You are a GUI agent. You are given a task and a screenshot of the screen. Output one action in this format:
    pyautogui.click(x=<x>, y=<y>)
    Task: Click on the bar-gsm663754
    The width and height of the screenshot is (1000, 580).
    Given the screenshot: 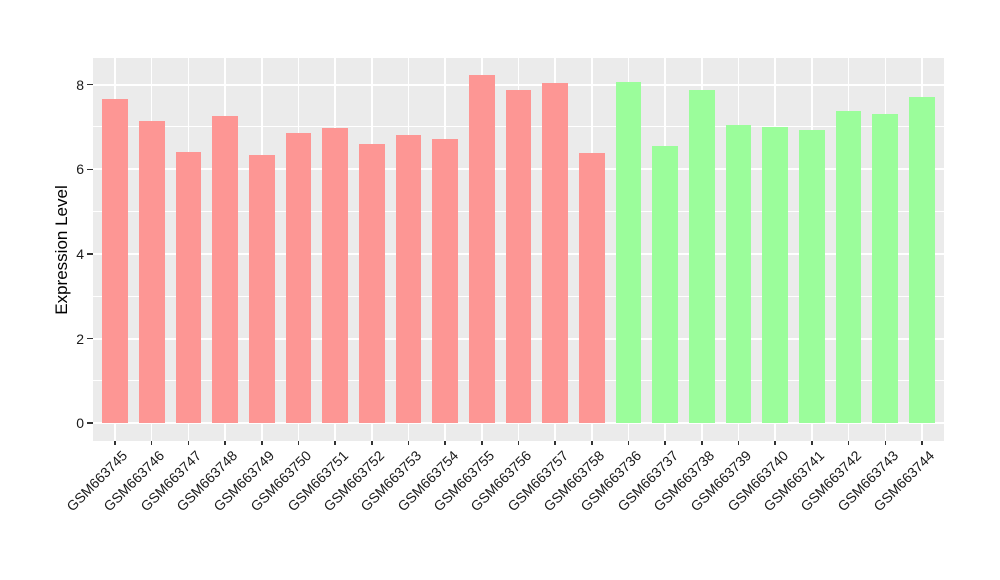 What is the action you would take?
    pyautogui.click(x=445, y=281)
    